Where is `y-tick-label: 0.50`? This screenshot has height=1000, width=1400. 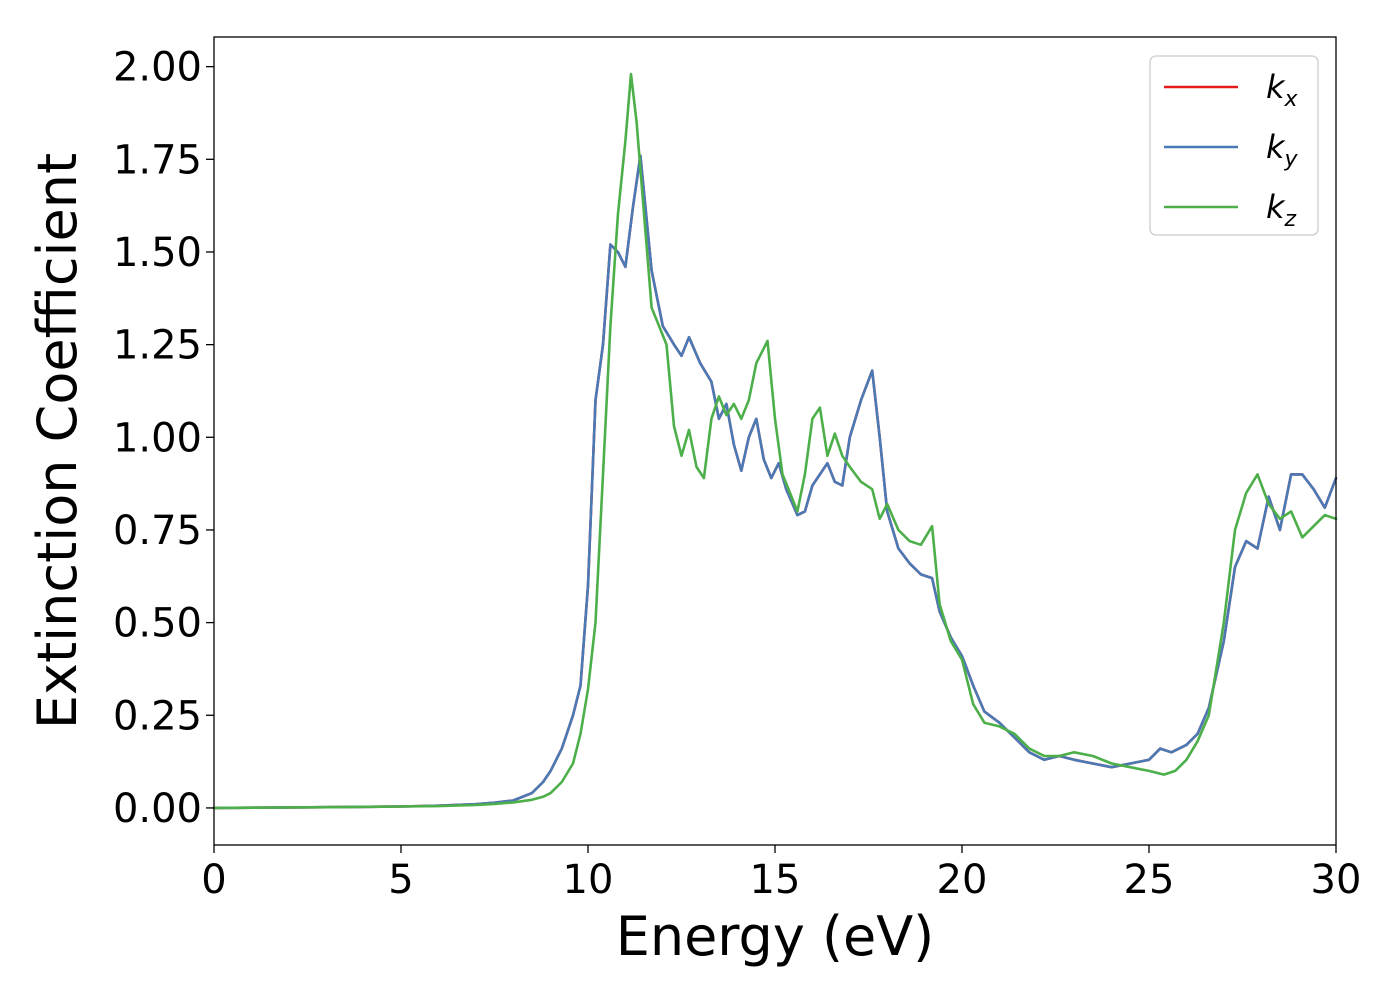
y-tick-label: 0.50 is located at coordinates (157, 624).